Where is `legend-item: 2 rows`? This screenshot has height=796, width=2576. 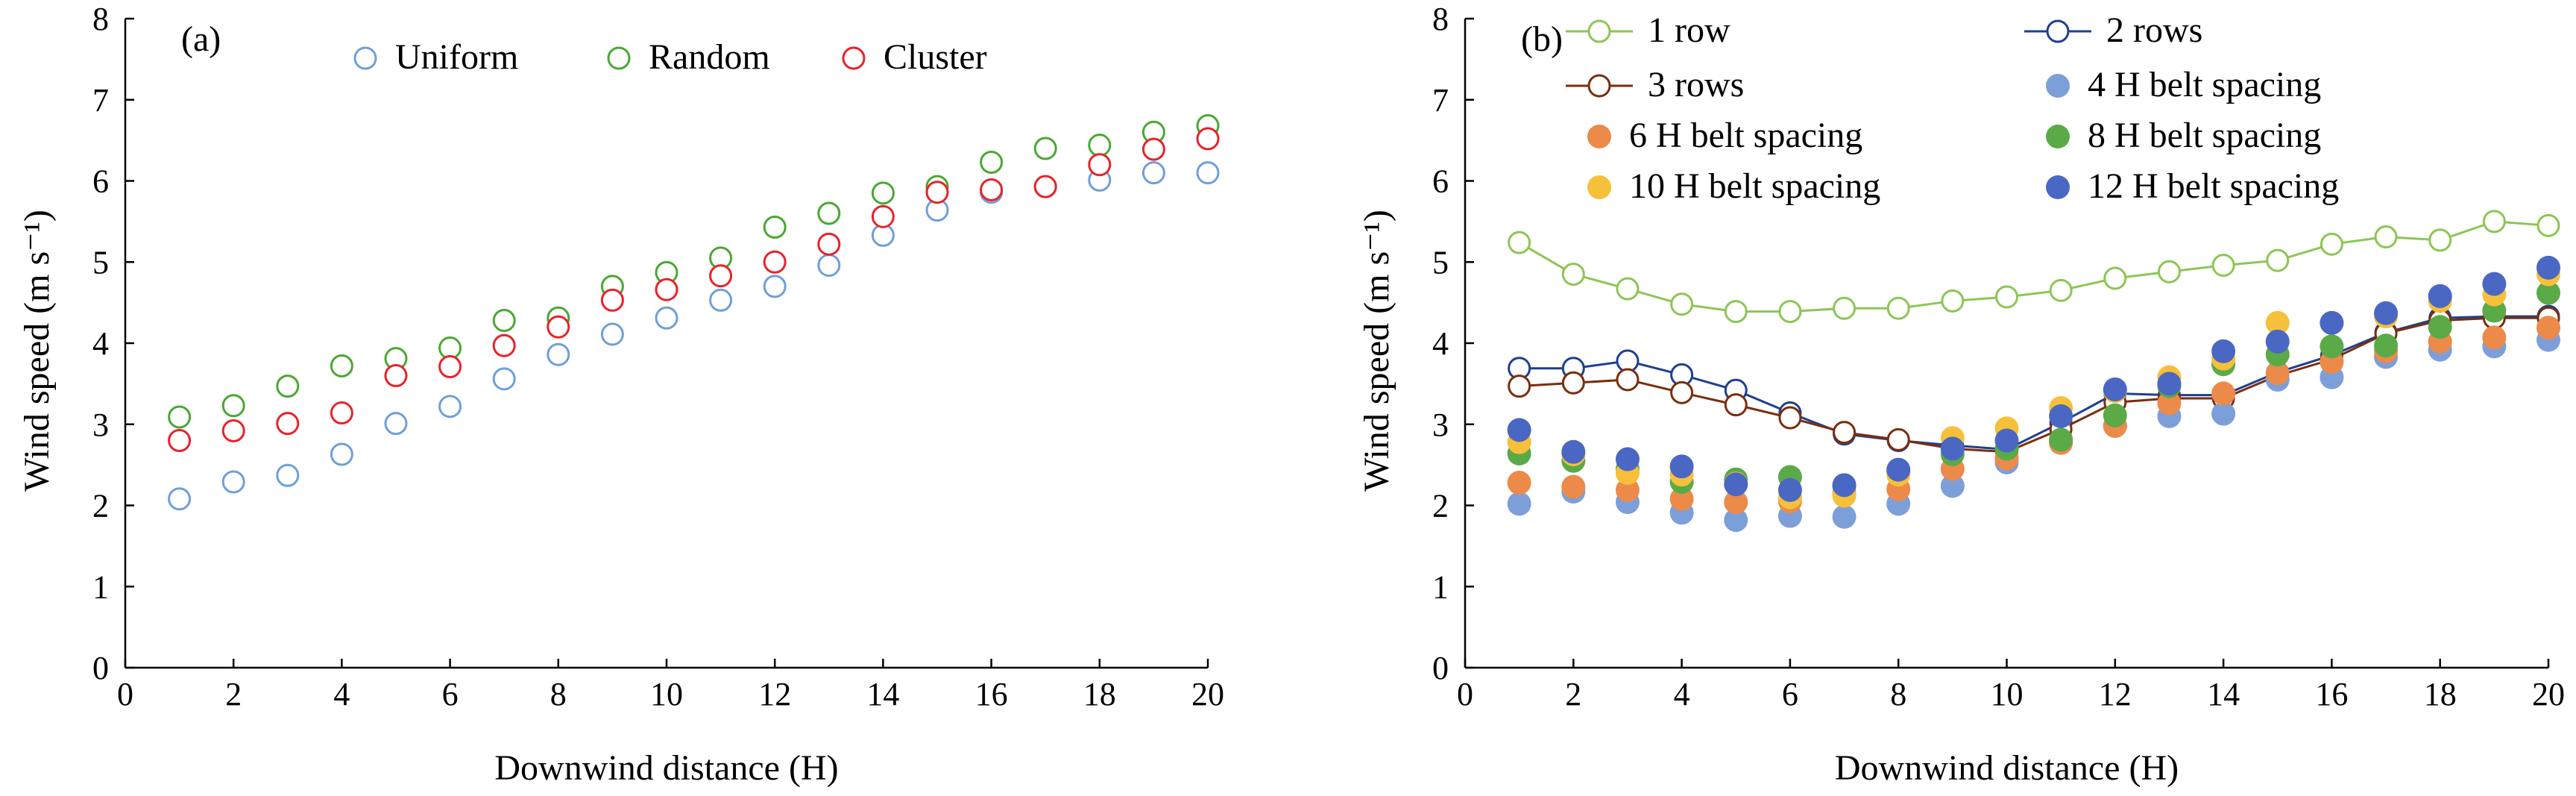
legend-item: 2 rows is located at coordinates (2113, 30).